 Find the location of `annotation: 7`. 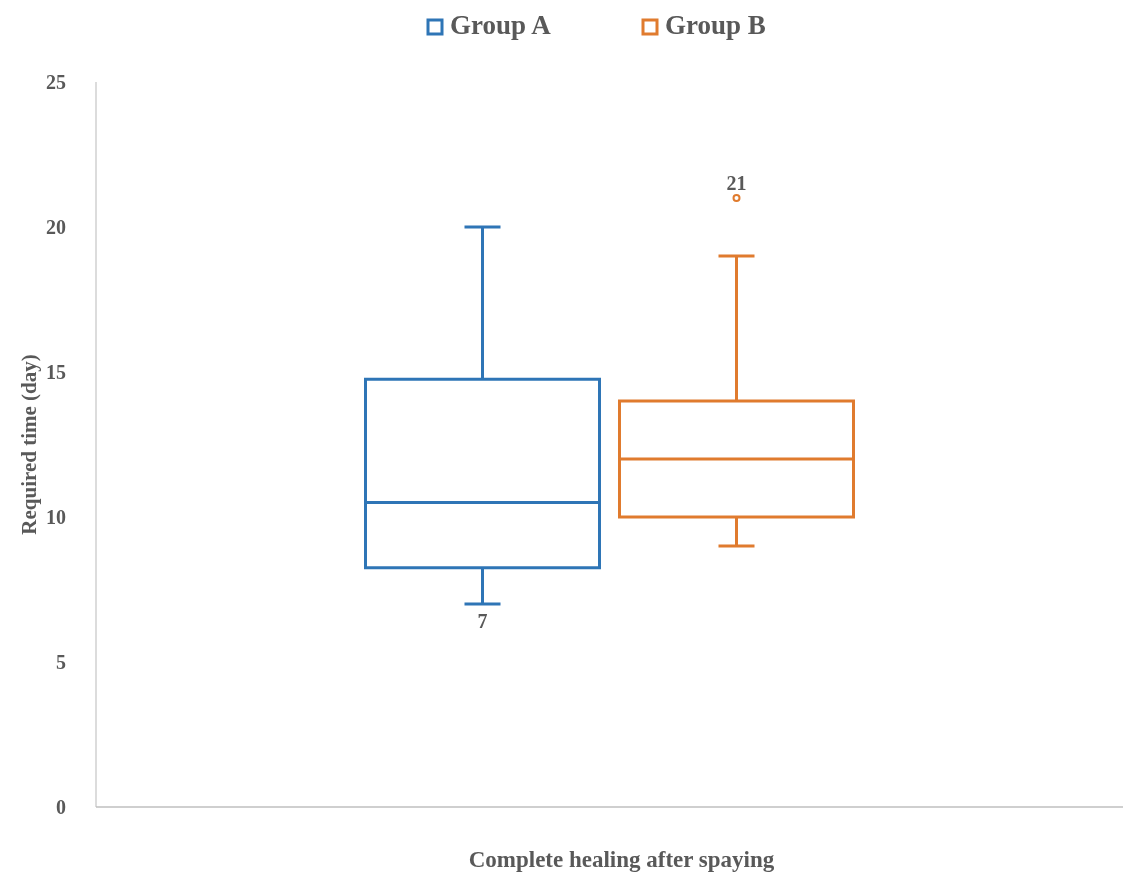

annotation: 7 is located at coordinates (482, 621).